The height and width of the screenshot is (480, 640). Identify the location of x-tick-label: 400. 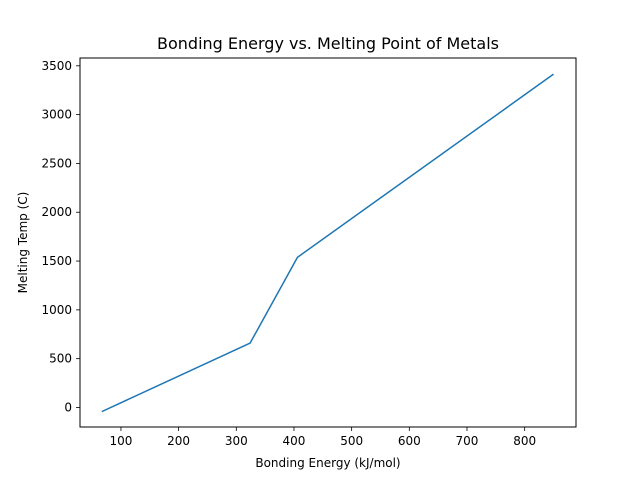
(294, 441).